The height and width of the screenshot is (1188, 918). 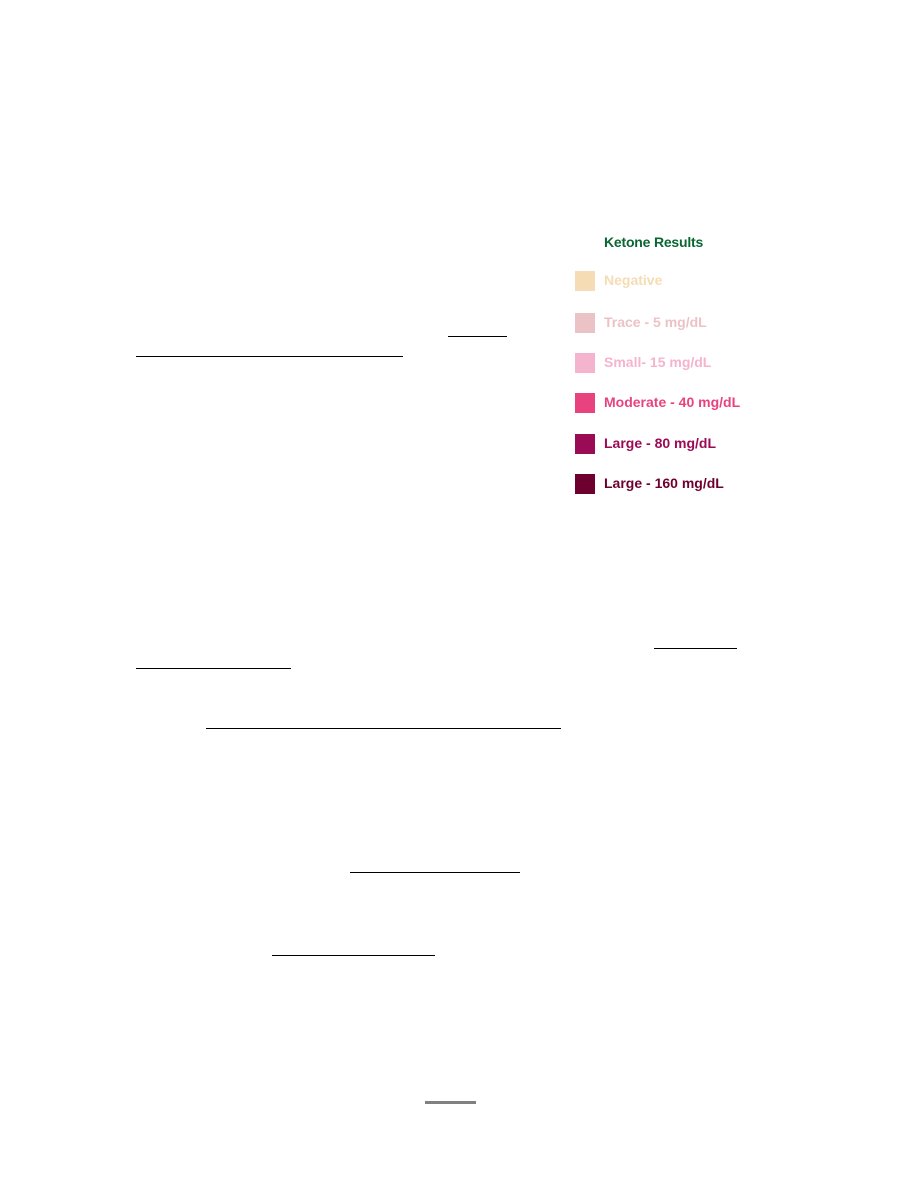 I want to click on legend-label: Large - 80 mg/dL, so click(x=660, y=443).